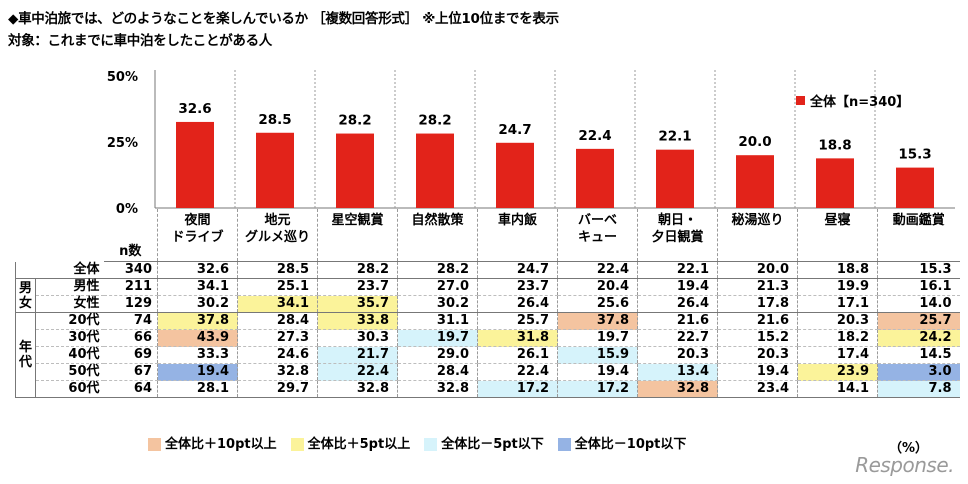 This screenshot has width=968, height=484. I want to click on table-cell: 3.0, so click(918, 372).